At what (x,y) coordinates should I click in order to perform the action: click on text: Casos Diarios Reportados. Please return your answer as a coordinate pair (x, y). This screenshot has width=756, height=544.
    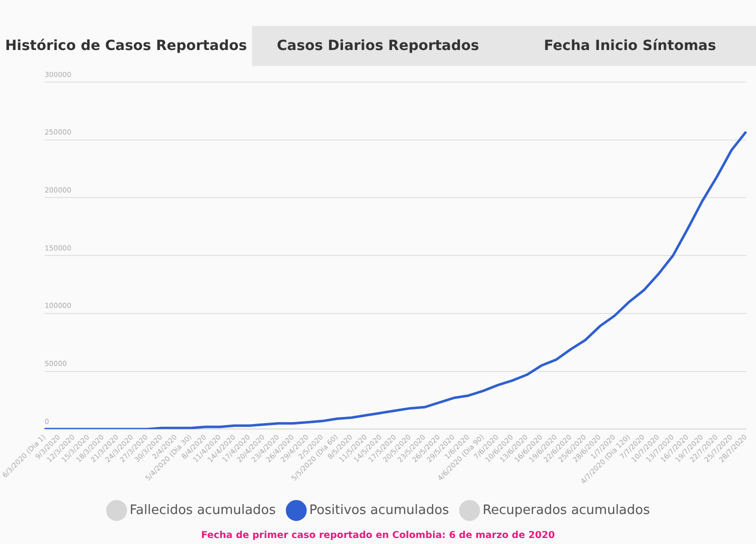
    Looking at the image, I should click on (378, 46).